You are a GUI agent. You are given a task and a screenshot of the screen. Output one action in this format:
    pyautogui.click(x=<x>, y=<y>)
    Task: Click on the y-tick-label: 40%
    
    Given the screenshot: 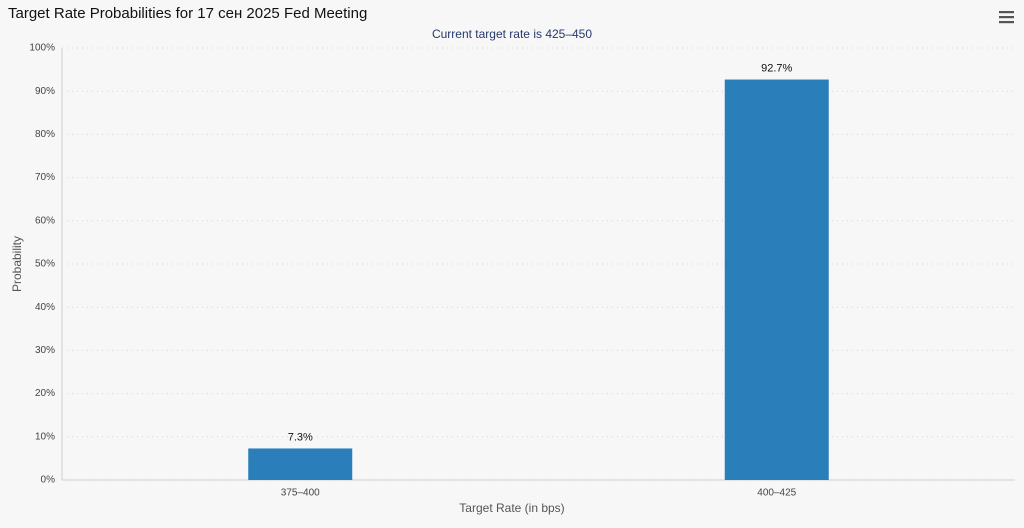 What is the action you would take?
    pyautogui.click(x=45, y=307)
    